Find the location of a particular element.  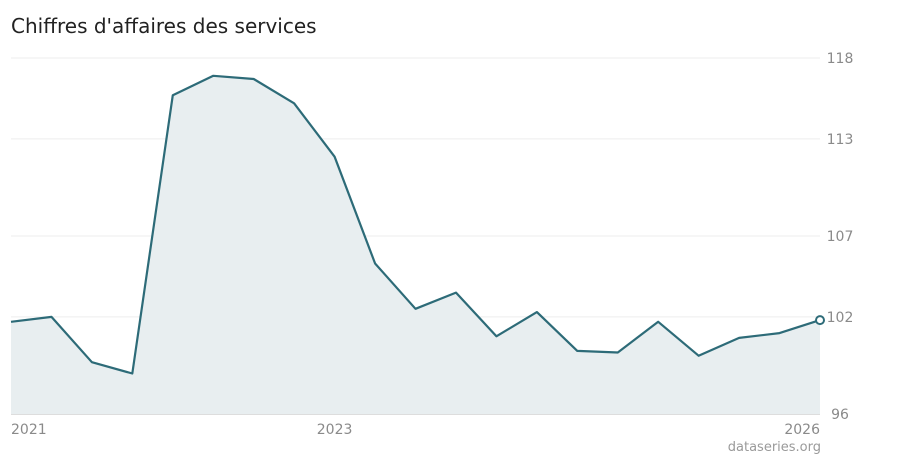

x-axis-ticks: 2021 2023 2026 is located at coordinates (415, 430).